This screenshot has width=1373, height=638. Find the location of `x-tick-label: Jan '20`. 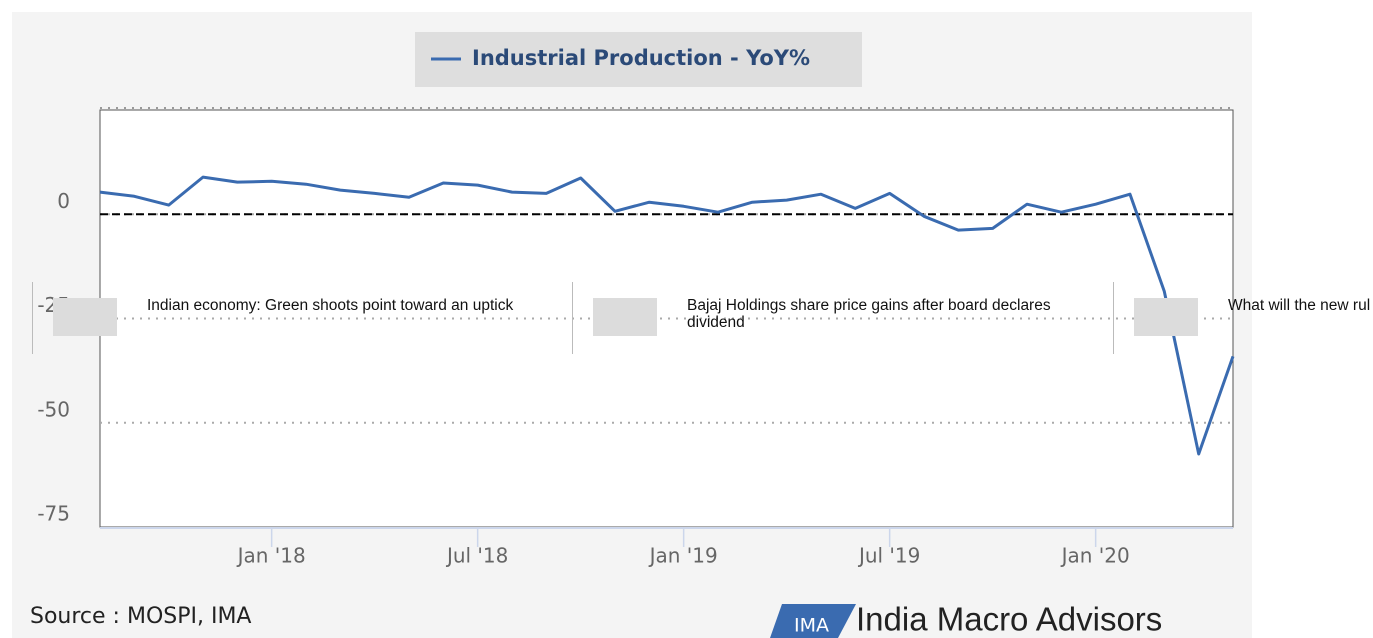

x-tick-label: Jan '20 is located at coordinates (1095, 556).